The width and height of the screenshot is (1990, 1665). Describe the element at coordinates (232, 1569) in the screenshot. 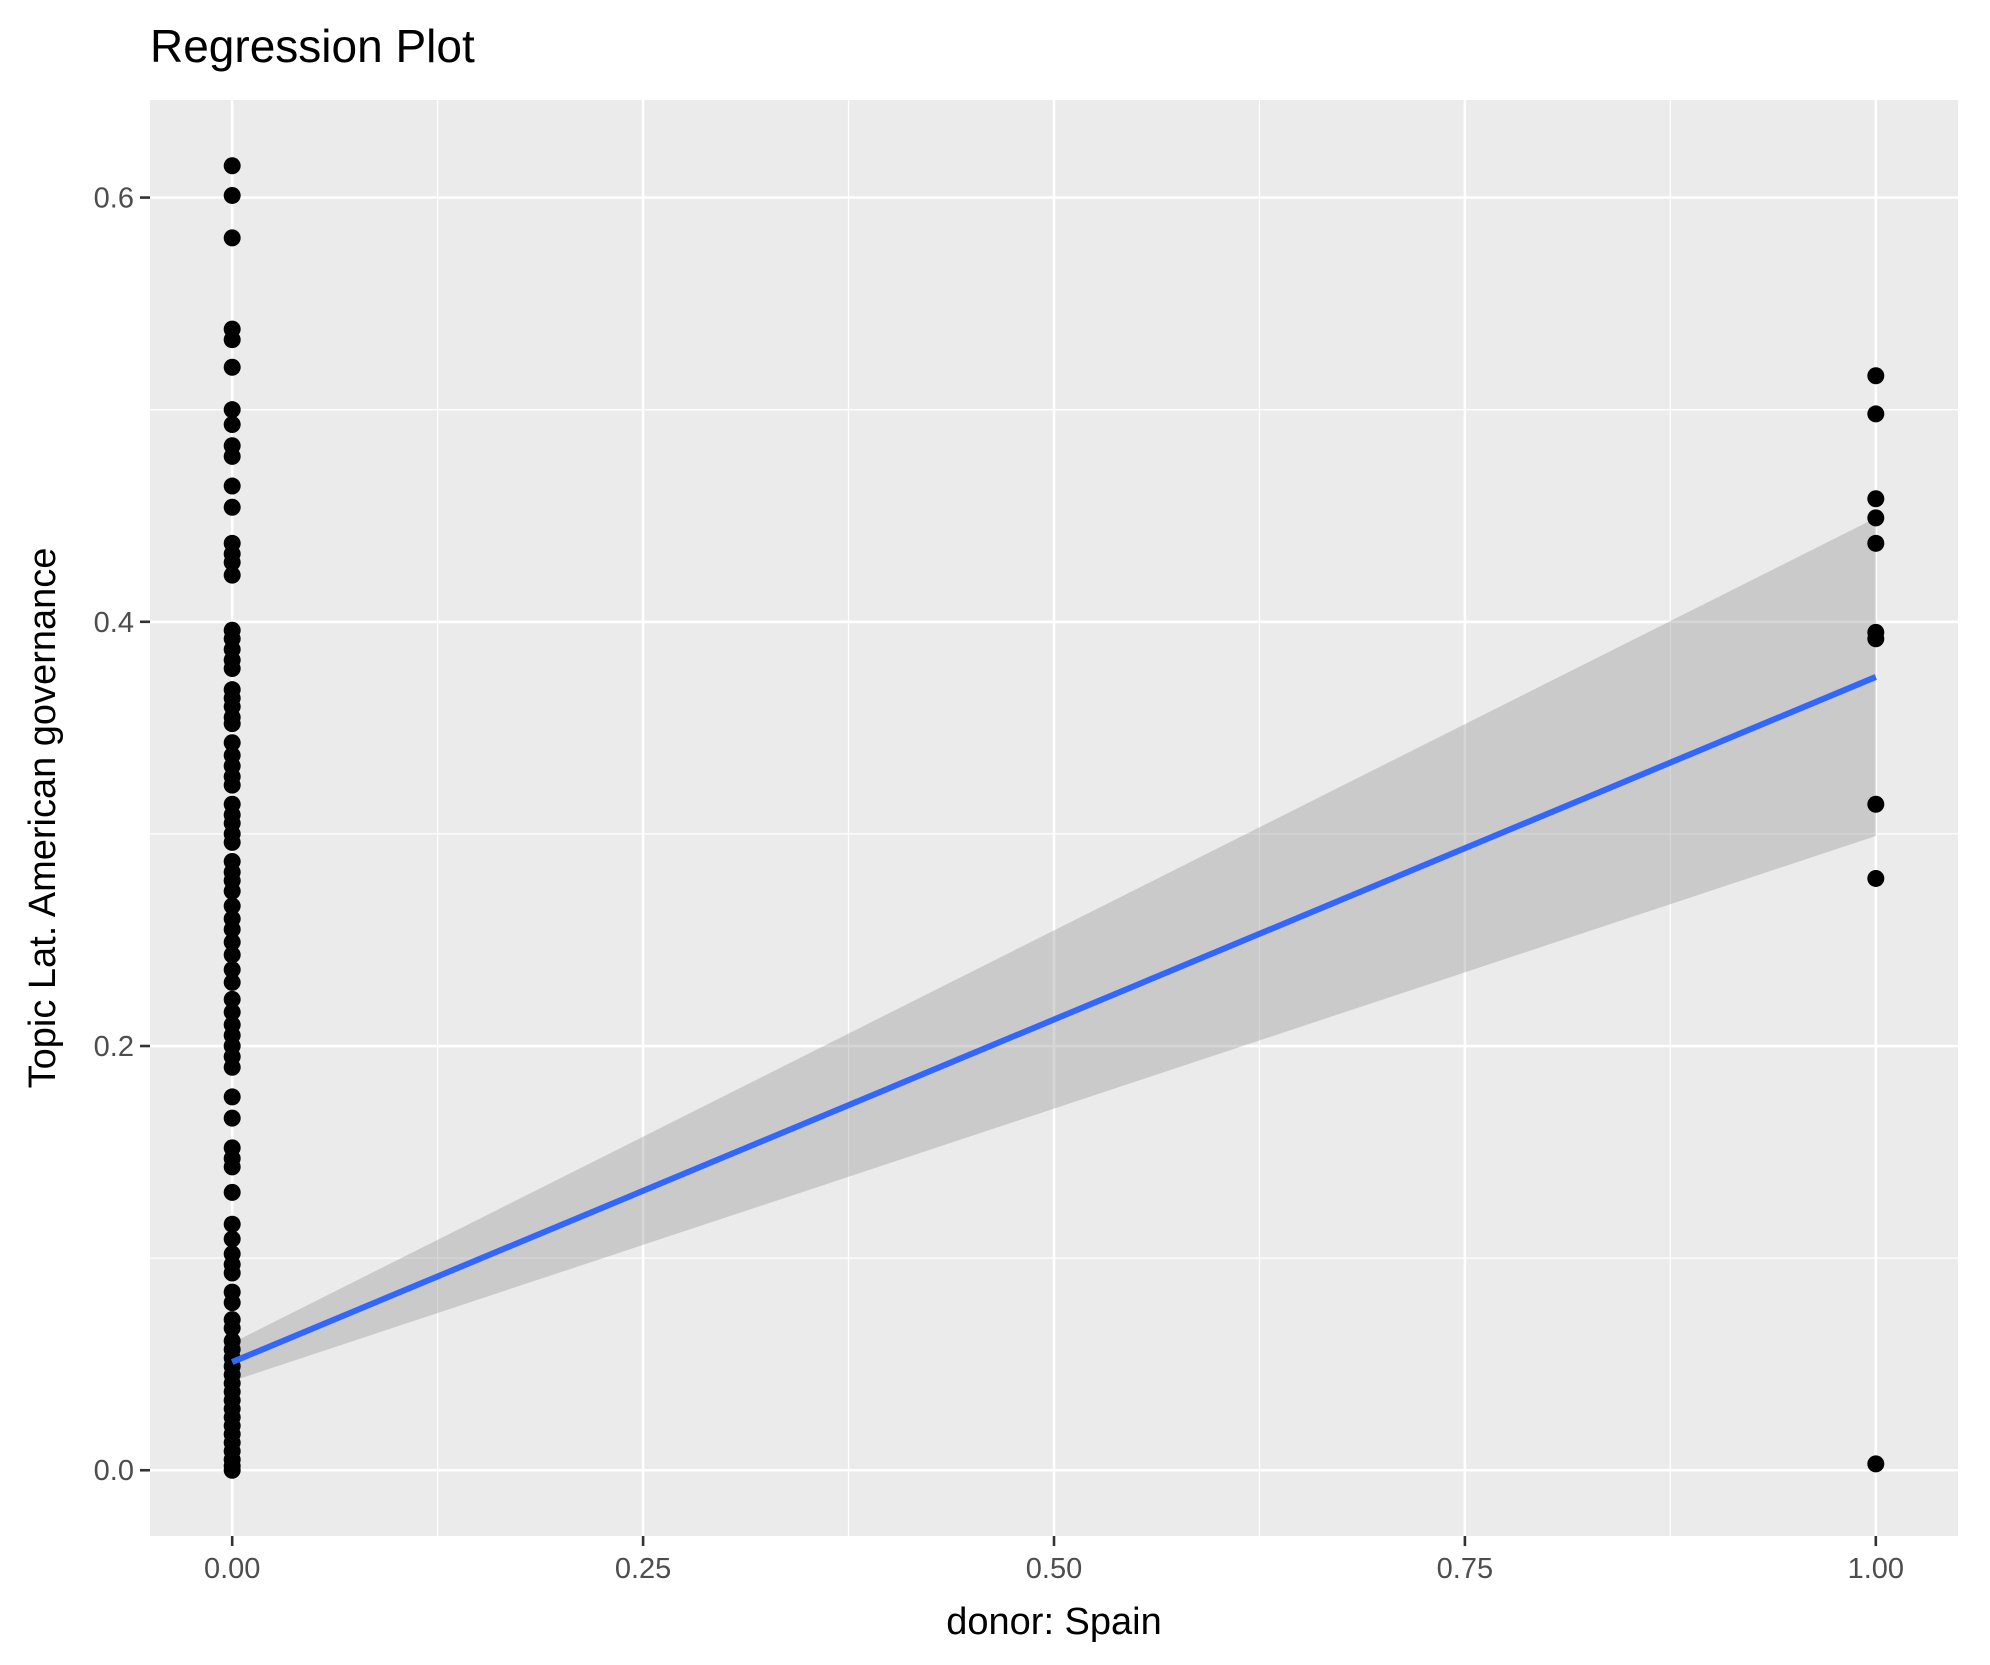

I see `x-tick-label: 0.00` at that location.